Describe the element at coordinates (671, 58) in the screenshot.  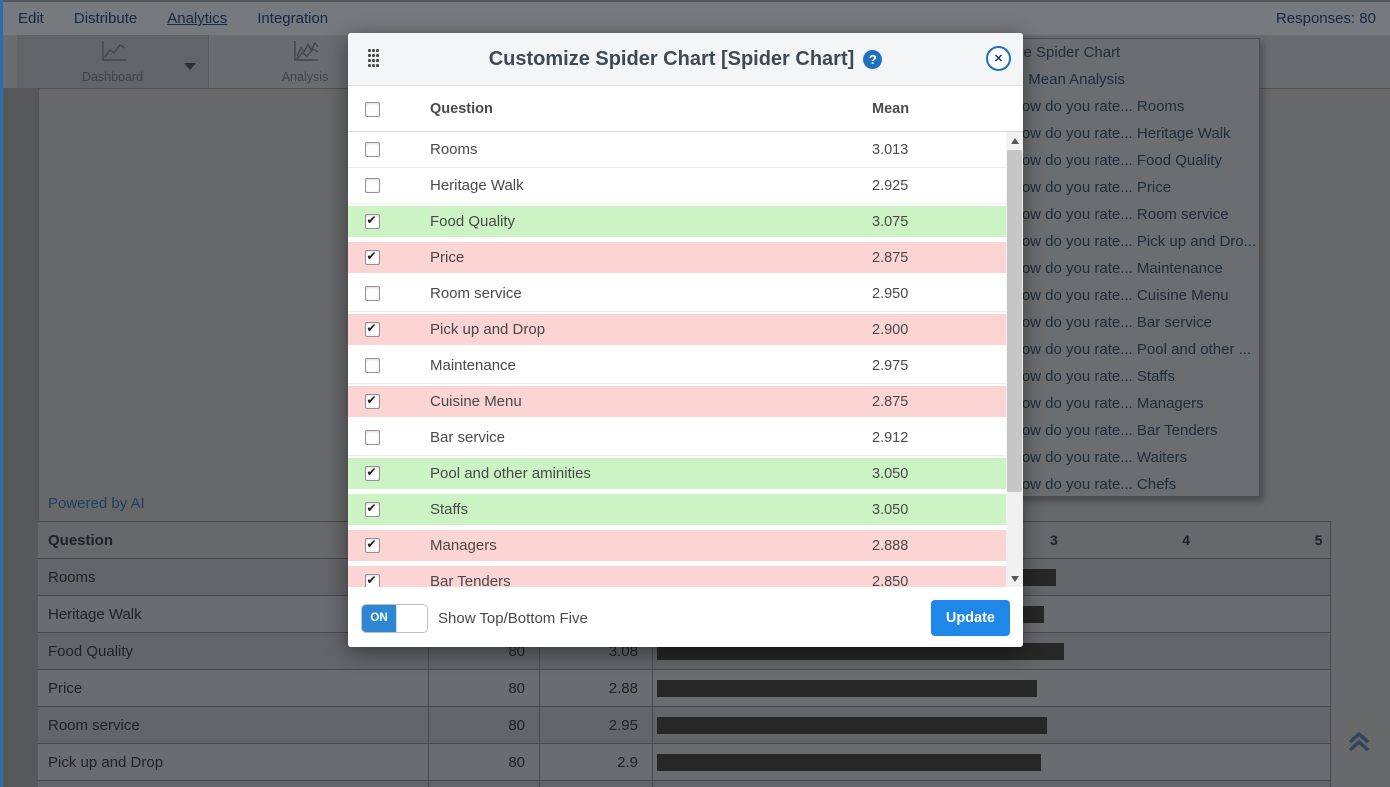
I see `modal-title: Customize Spider Chart [Spider Chart]` at that location.